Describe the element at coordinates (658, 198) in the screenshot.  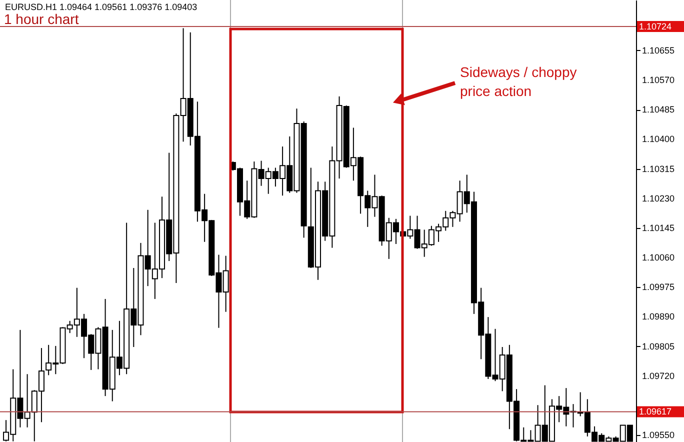
I see `y-tick-label: 1.10230` at that location.